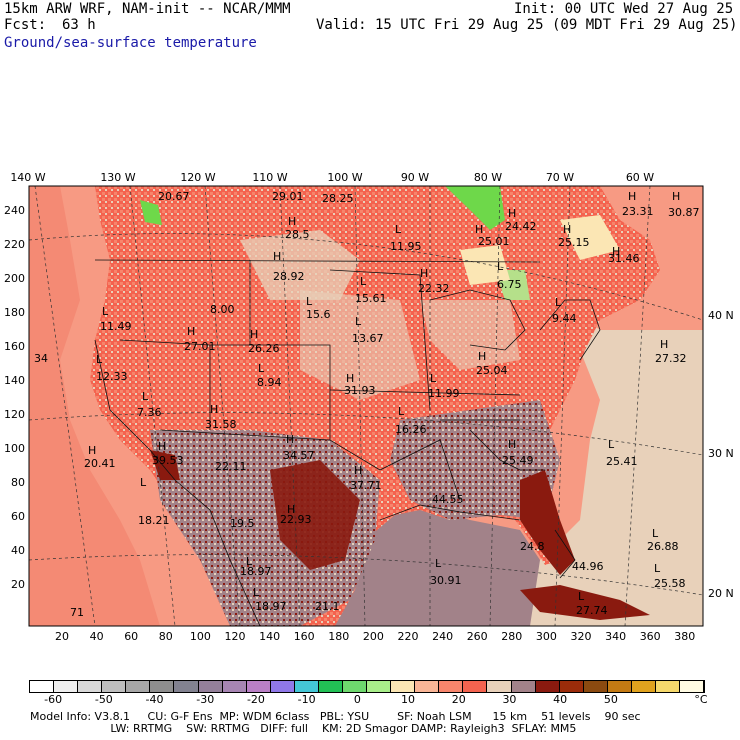  Describe the element at coordinates (269, 177) in the screenshot. I see `top-axis-label: 110 W` at that location.